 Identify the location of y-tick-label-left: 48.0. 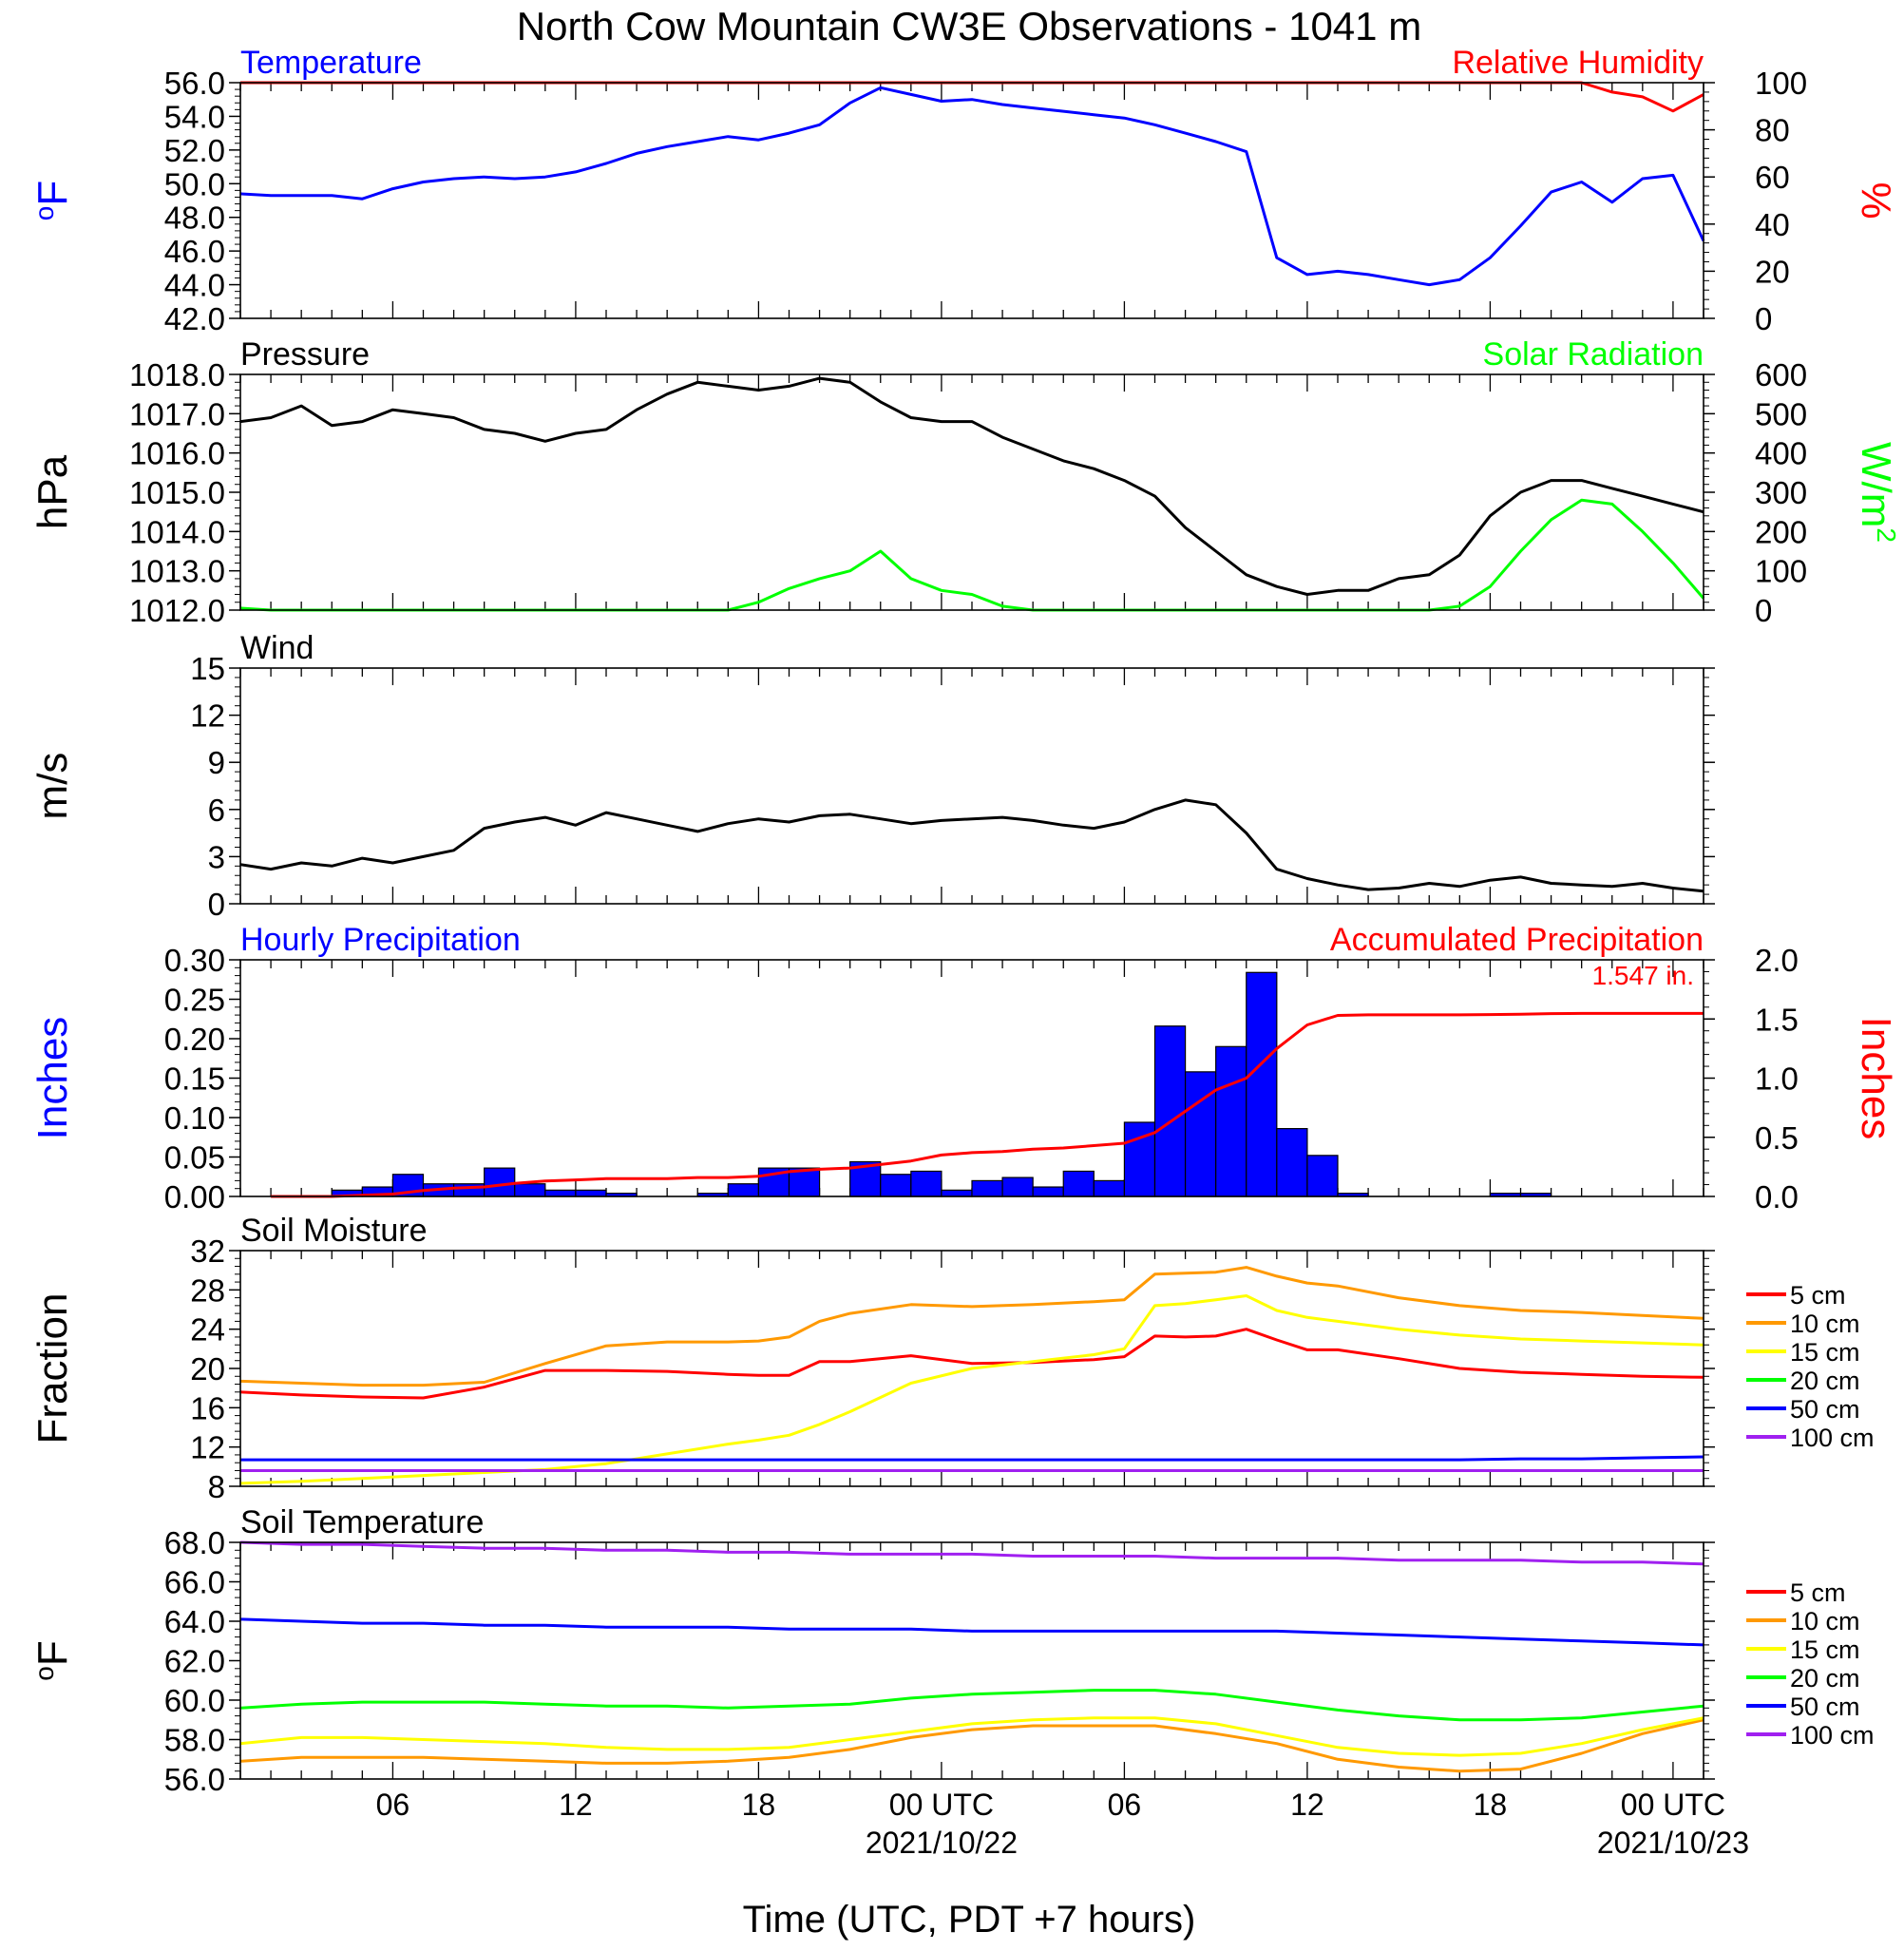
(194, 219).